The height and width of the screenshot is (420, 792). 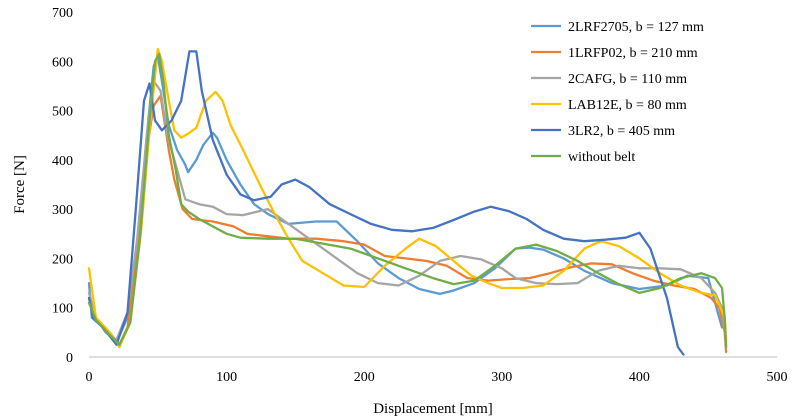 I want to click on legend-label: 2LRF2705, b = 127 mm, so click(x=636, y=27).